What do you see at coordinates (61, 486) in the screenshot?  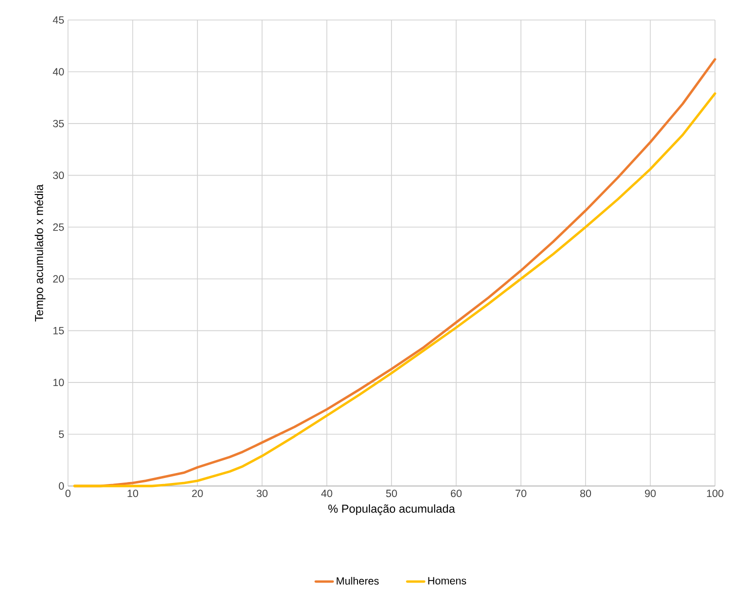 I see `y-tick-label: 0` at bounding box center [61, 486].